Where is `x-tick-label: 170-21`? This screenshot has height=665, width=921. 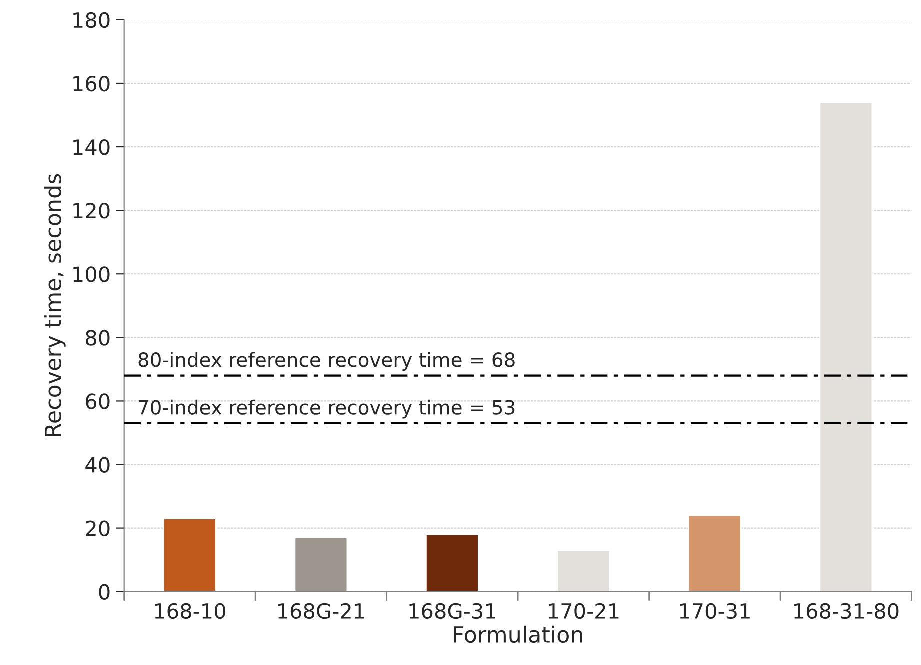
x-tick-label: 170-21 is located at coordinates (584, 611).